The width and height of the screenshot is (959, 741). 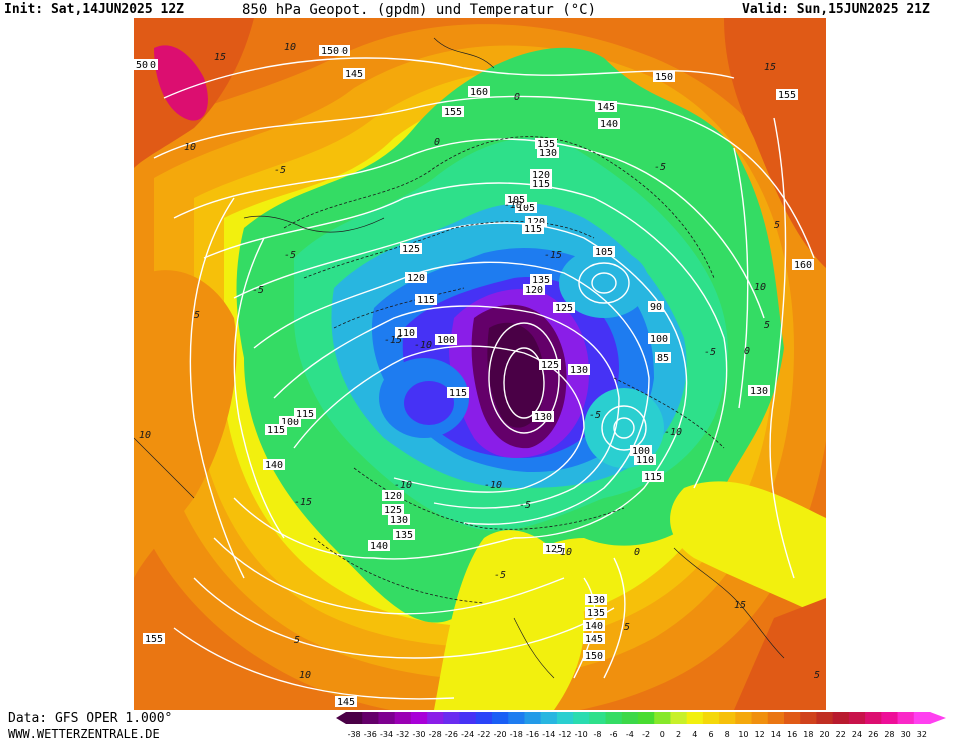 What do you see at coordinates (548, 734) in the screenshot?
I see `scale-tick-label: -14` at bounding box center [548, 734].